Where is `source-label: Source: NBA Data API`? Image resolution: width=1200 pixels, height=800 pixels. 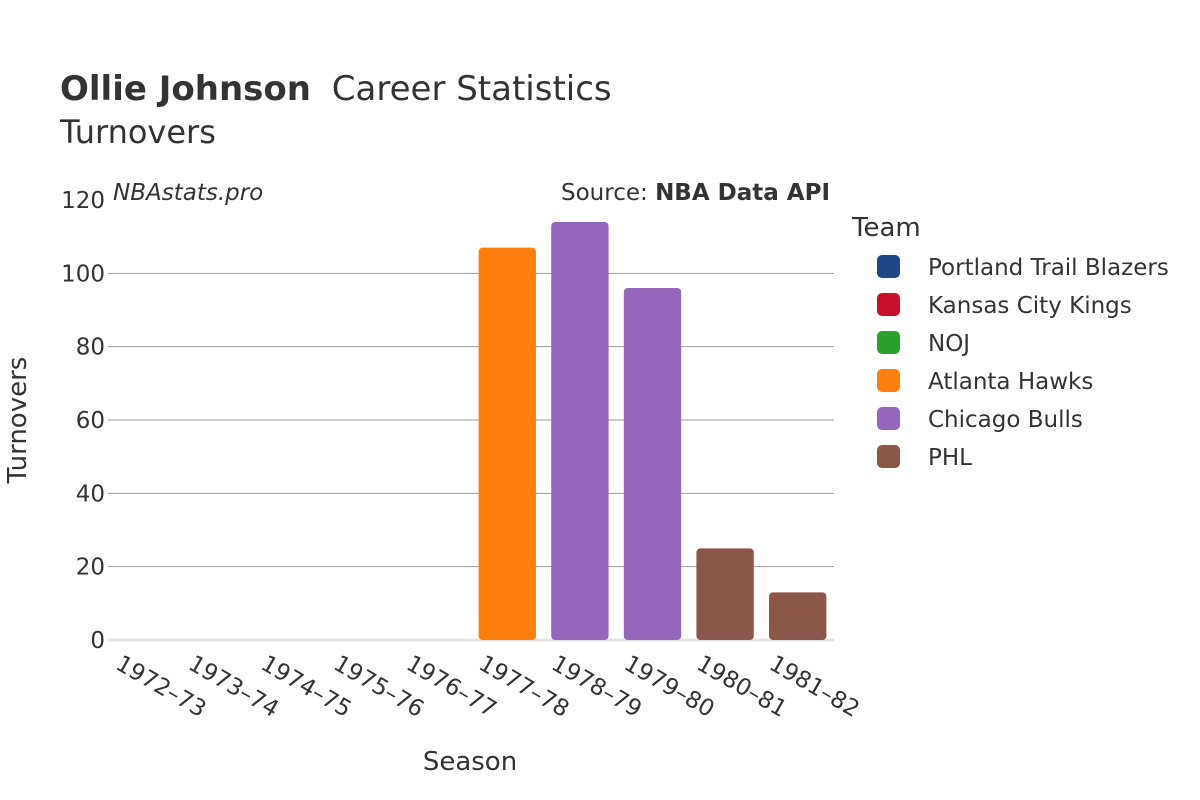 source-label: Source: NBA Data API is located at coordinates (695, 193).